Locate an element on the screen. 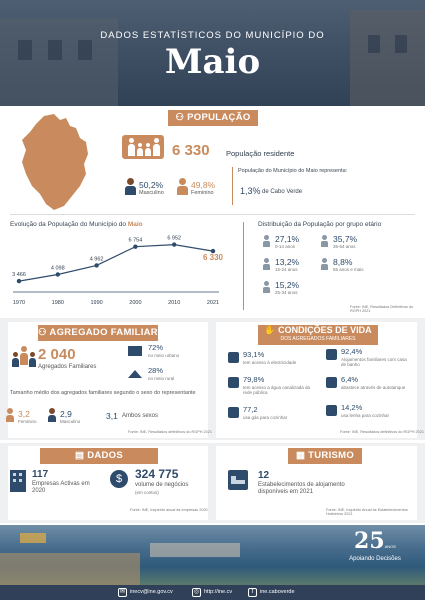 This screenshot has height=600, width=425. evolucao-title-prefix: Evolução da População do Município do is located at coordinates (68, 224).